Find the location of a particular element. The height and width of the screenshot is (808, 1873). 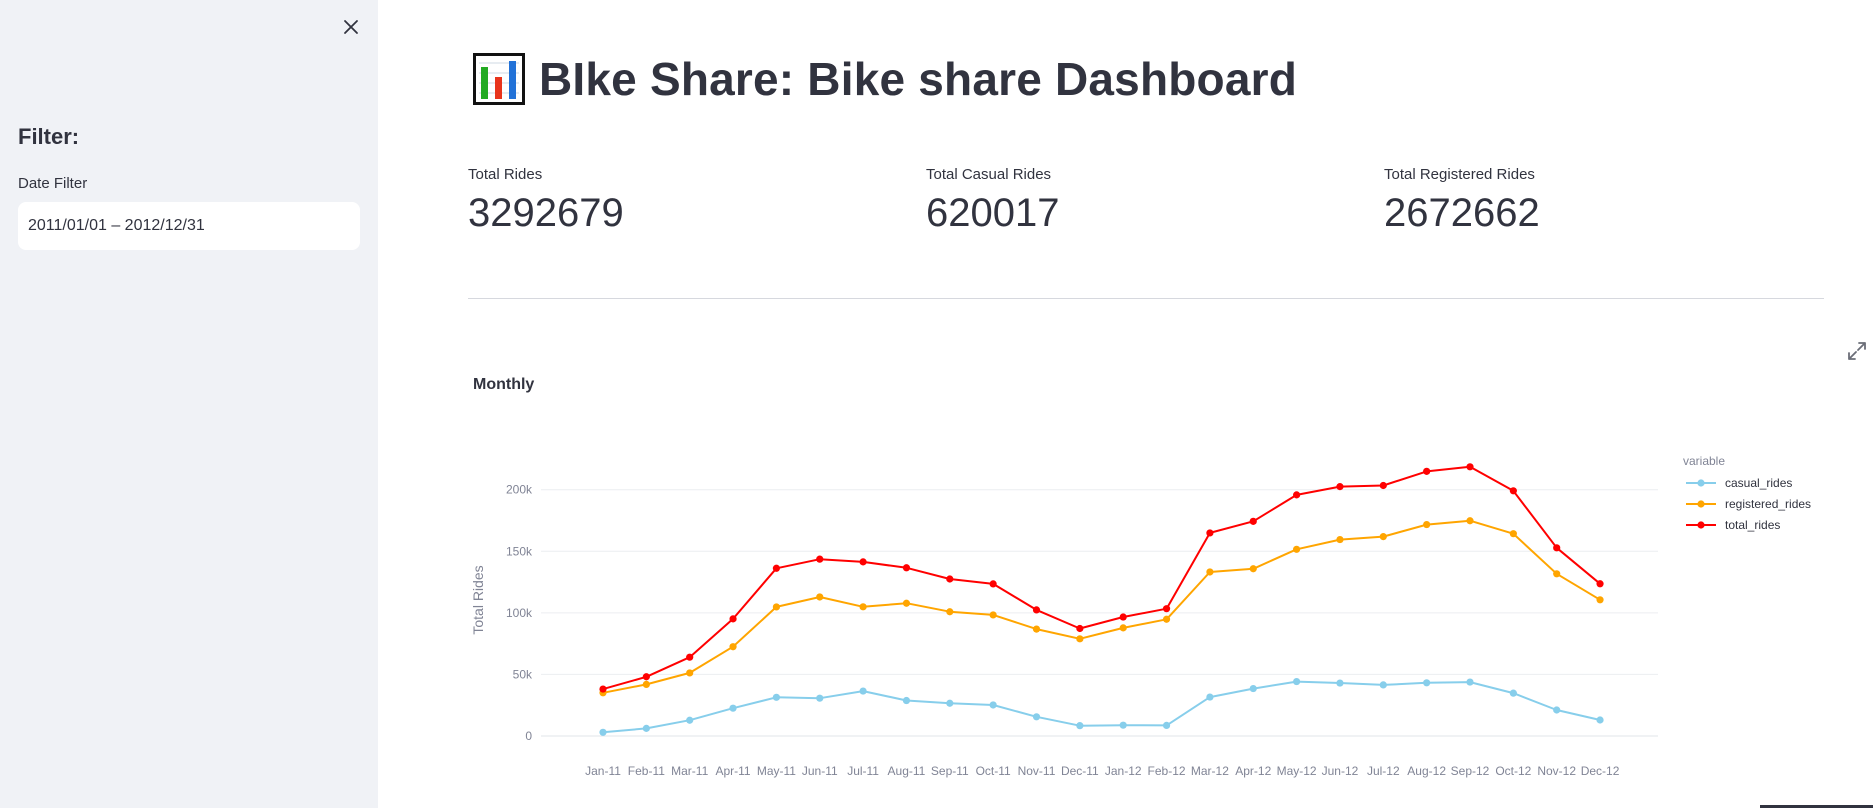

x-tick-label: Oct-12 is located at coordinates (1513, 771).